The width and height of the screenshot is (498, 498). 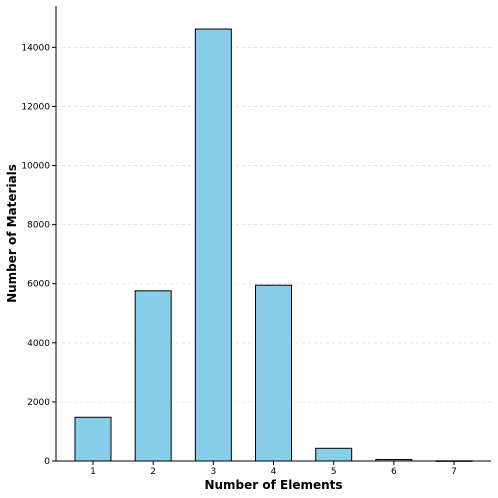 I want to click on x-tick-label: 2, so click(x=153, y=472).